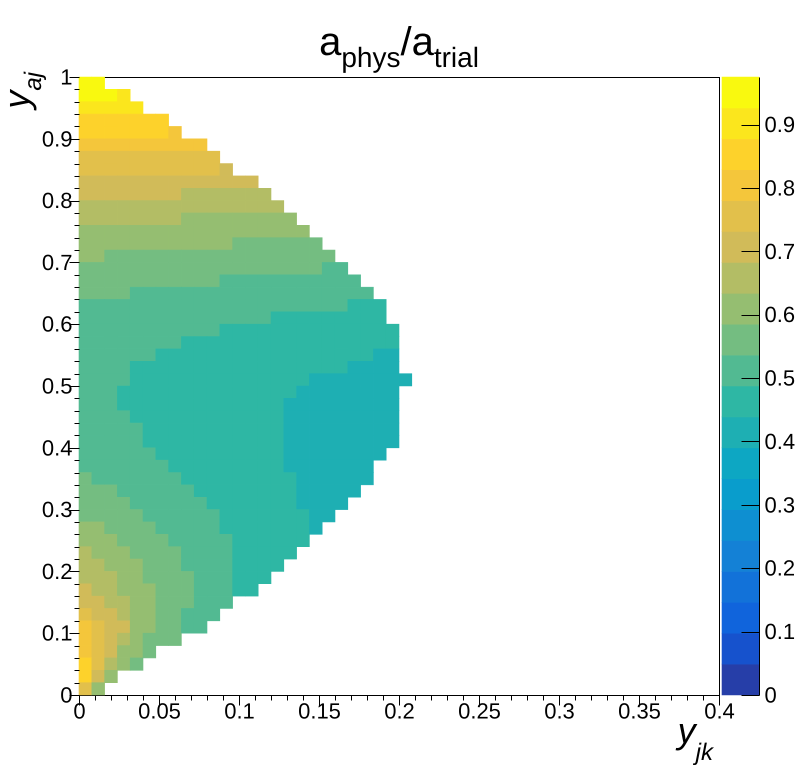 This screenshot has height=774, width=798. I want to click on y-tick-label: 0, so click(66, 695).